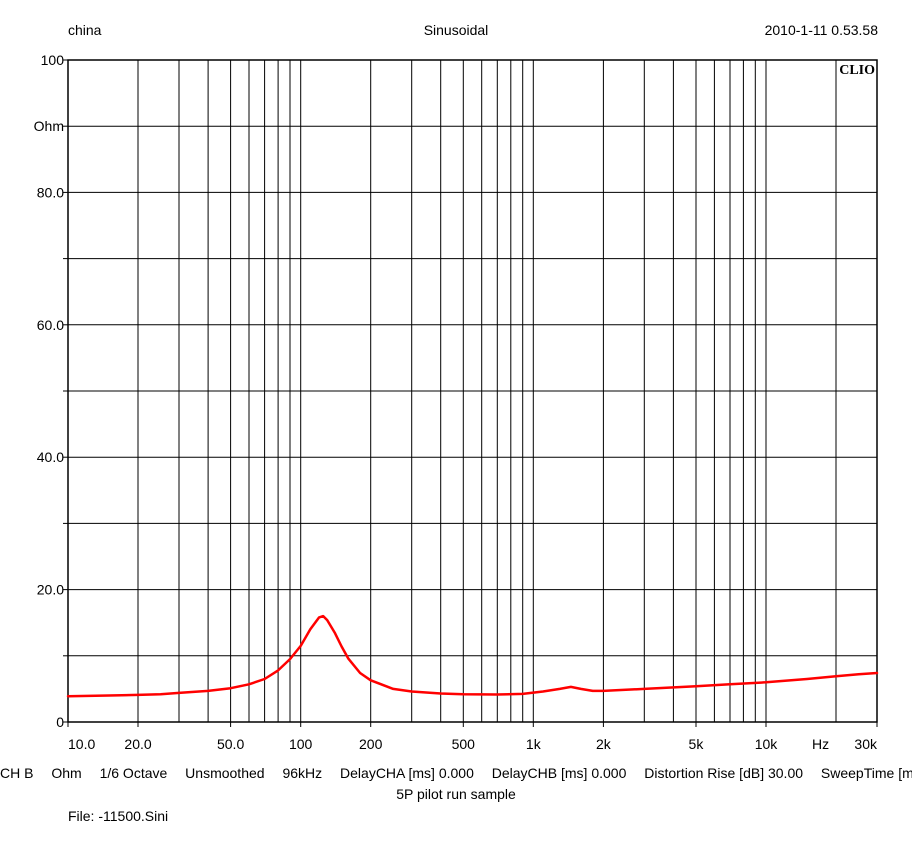 The width and height of the screenshot is (912, 842). What do you see at coordinates (407, 773) in the screenshot?
I see `delay-cha-label: DelayCHA [ms] 0.000` at bounding box center [407, 773].